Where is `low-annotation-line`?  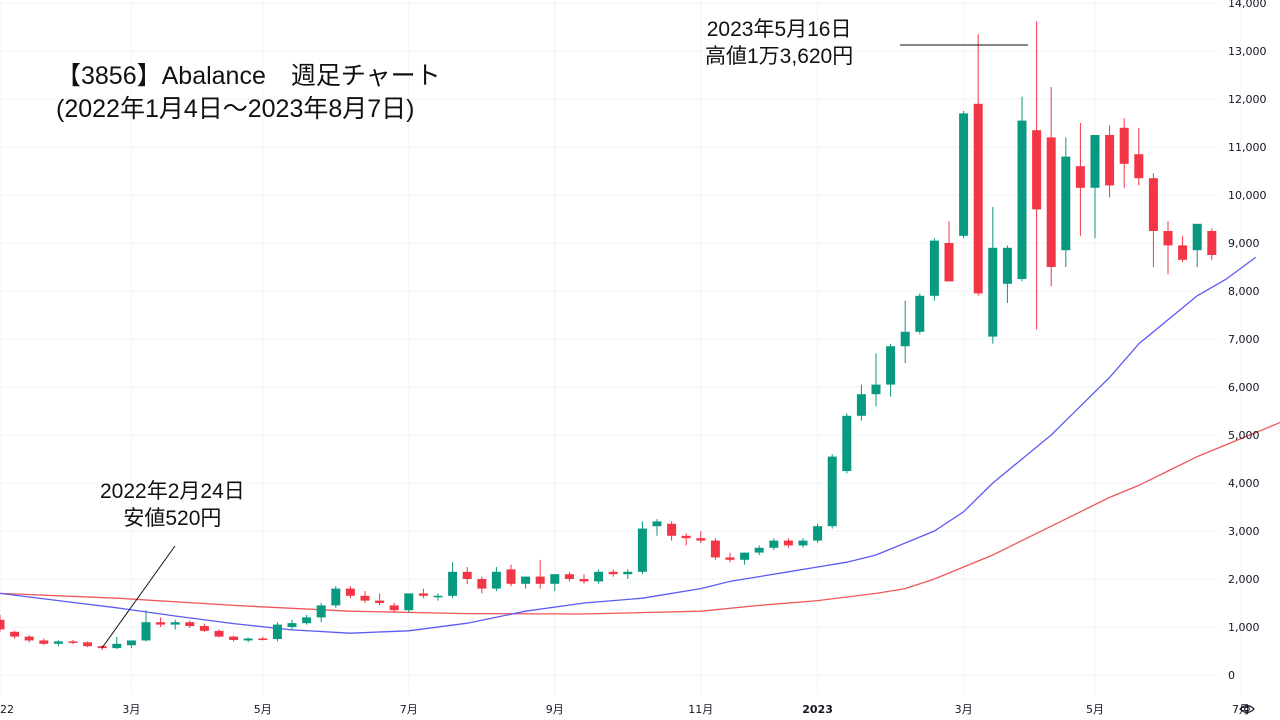 low-annotation-line is located at coordinates (138, 597).